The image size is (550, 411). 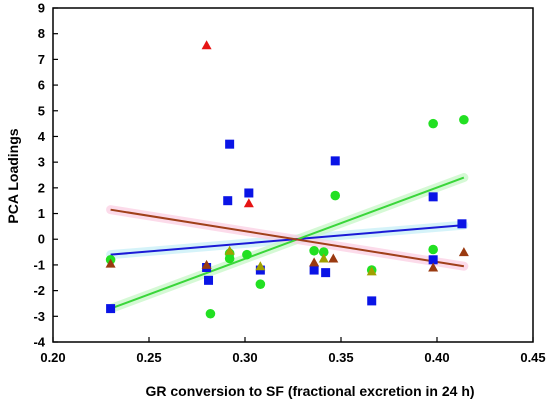 I want to click on x-tick-label: 0.20, so click(x=52, y=357).